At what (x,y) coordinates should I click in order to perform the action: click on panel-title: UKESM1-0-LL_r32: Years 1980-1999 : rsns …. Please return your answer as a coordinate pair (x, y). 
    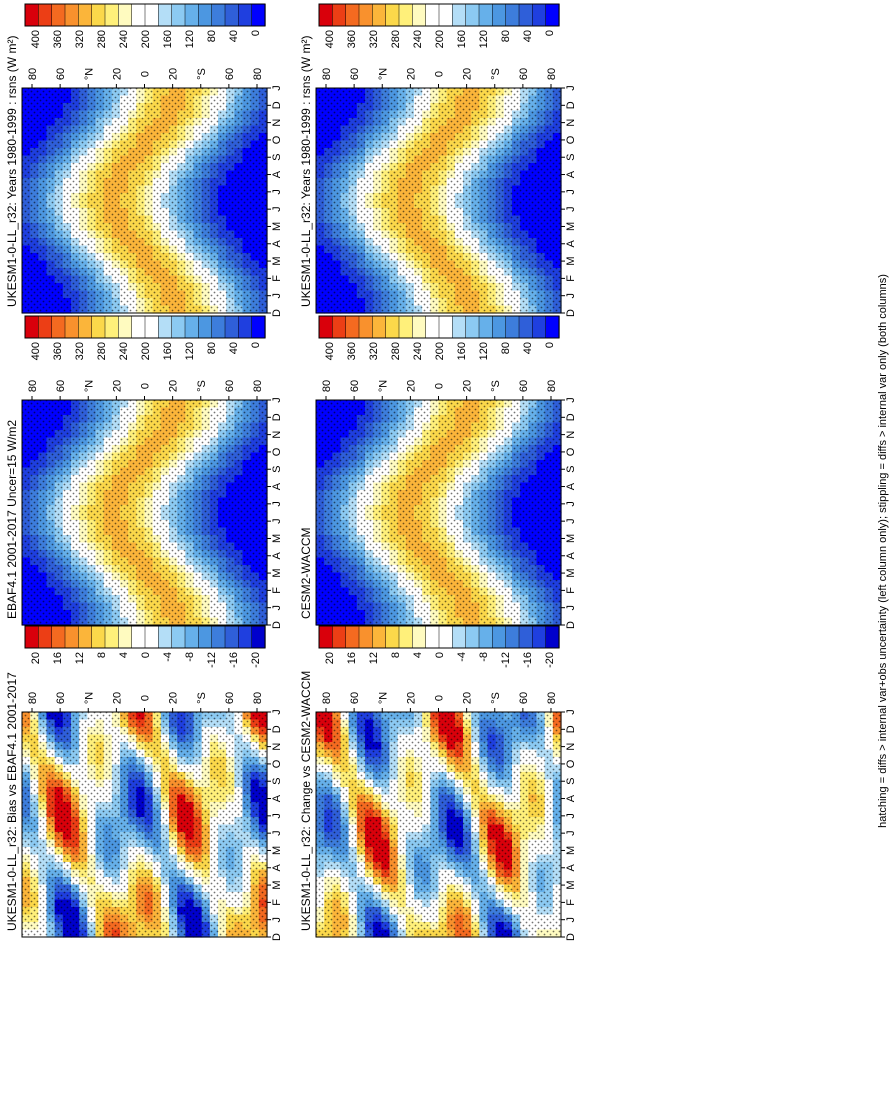
    Looking at the image, I should click on (306, 171).